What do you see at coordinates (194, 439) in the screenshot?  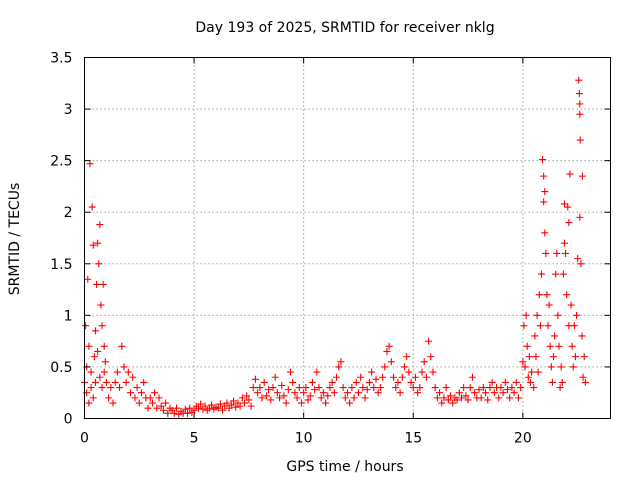 I see `x-tick-label: 5` at bounding box center [194, 439].